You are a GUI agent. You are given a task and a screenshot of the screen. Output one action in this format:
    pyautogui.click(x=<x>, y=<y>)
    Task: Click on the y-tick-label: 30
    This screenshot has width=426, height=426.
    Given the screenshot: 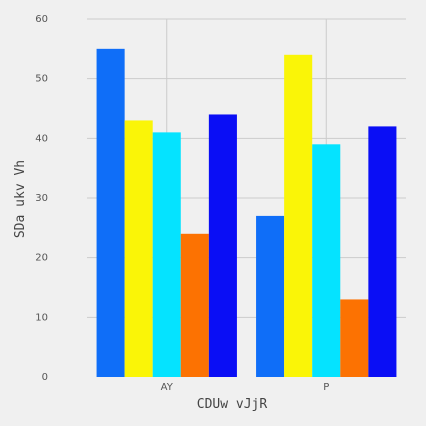 What is the action you would take?
    pyautogui.click(x=41, y=198)
    